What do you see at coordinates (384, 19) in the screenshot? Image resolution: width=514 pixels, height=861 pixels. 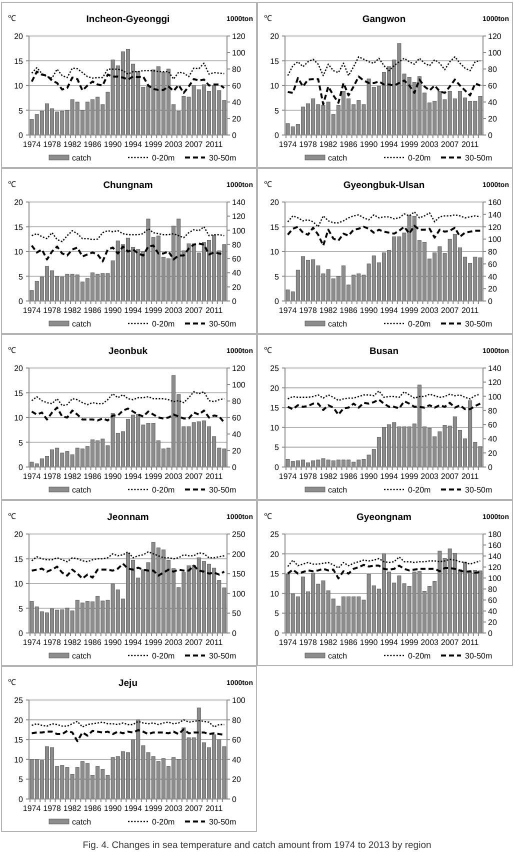 I see `chart-title: Gangwon` at bounding box center [384, 19].